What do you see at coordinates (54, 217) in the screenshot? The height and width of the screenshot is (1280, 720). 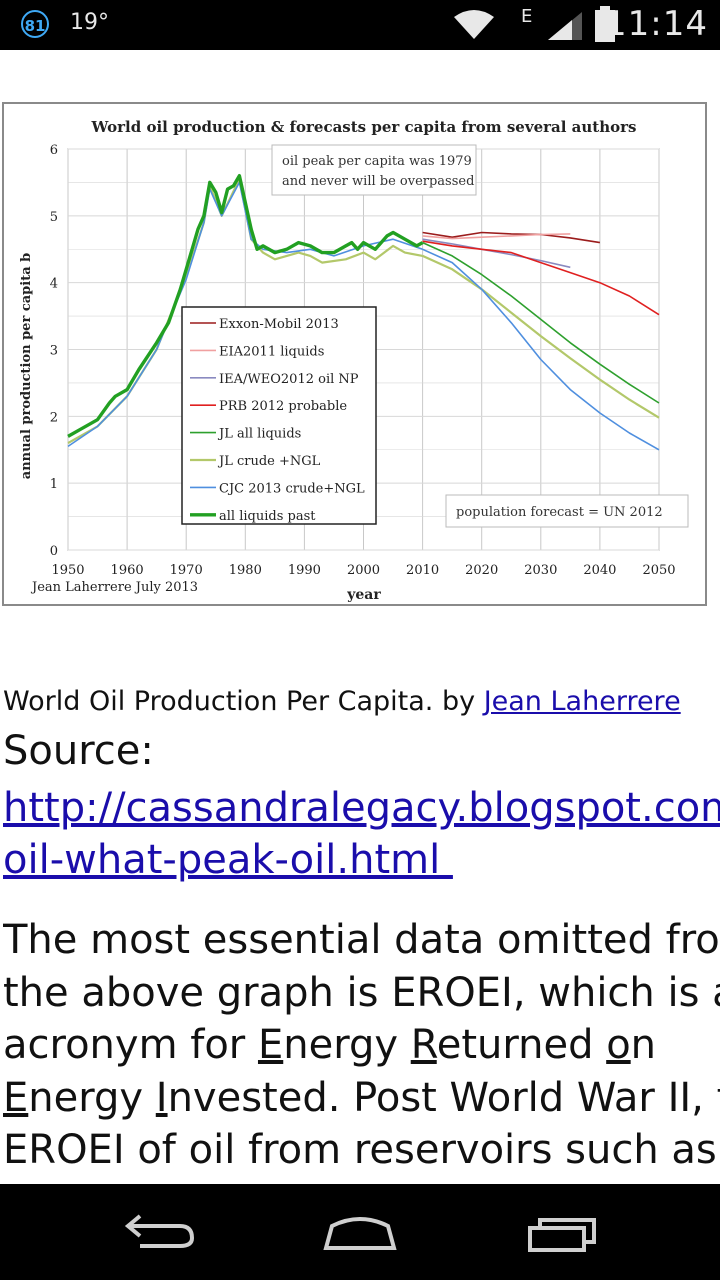 I see `y-tick-label: 5` at bounding box center [54, 217].